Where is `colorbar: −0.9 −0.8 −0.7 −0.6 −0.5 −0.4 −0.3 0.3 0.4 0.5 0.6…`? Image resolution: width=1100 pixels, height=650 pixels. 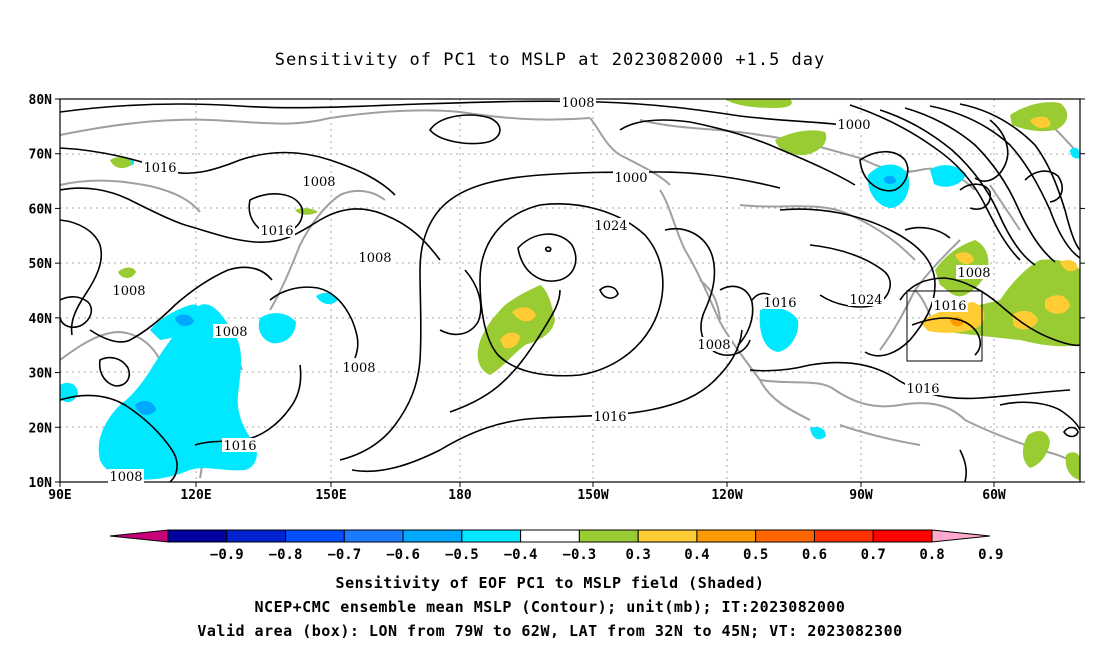
colorbar: −0.9 −0.8 −0.7 −0.6 −0.5 −0.4 −0.3 0.3 0.4 0.5 0.6… is located at coordinates (556, 546).